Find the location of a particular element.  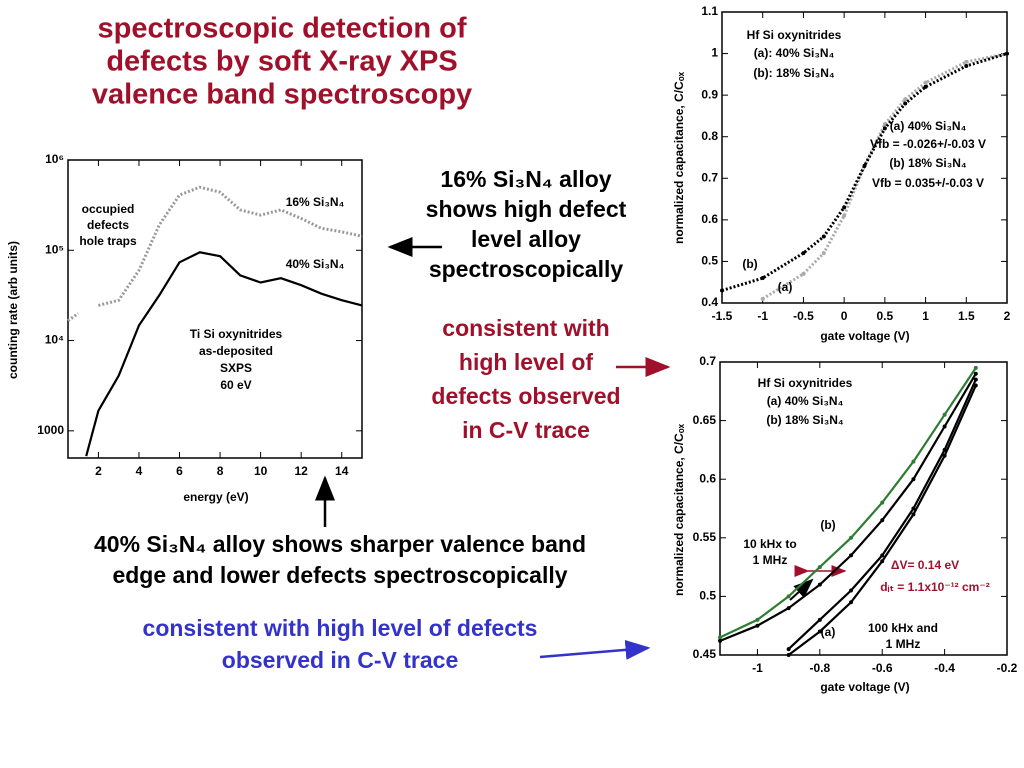

y-tick-label: 0.4 is located at coordinates (709, 302).